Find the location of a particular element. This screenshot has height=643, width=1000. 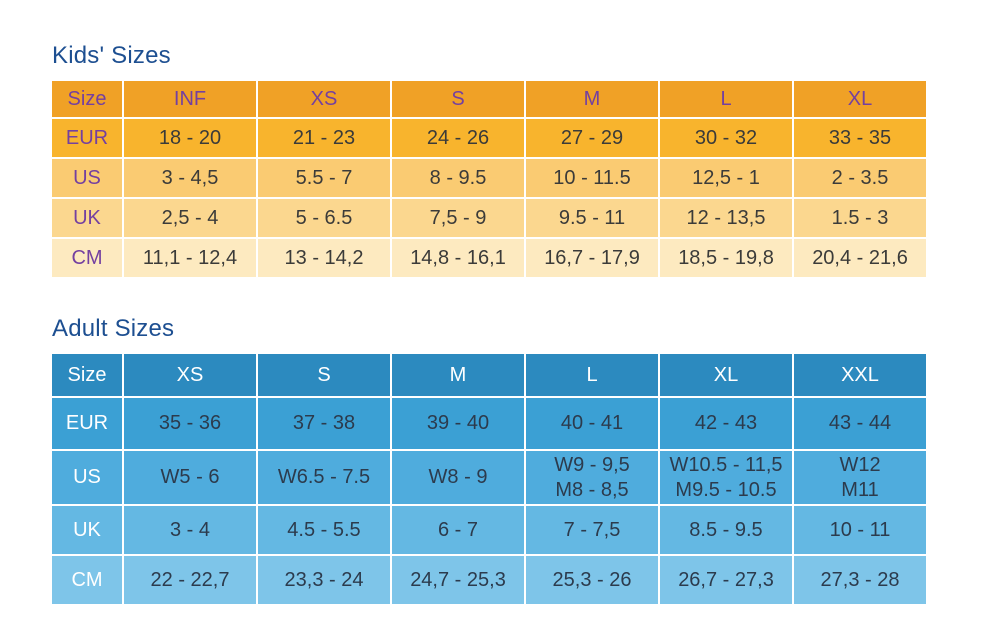

size-cell: 16,7 - 17,9 is located at coordinates (592, 258).